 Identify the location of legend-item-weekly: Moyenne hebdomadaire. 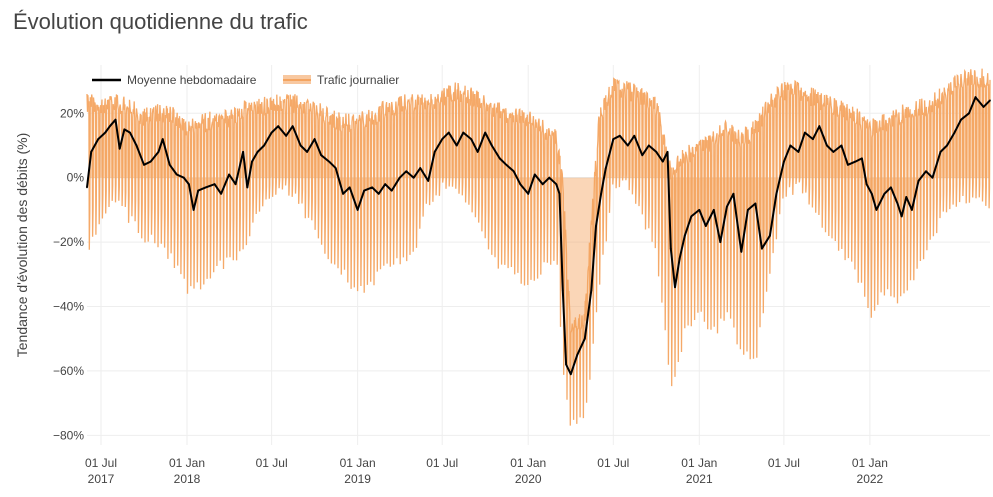
(174, 80).